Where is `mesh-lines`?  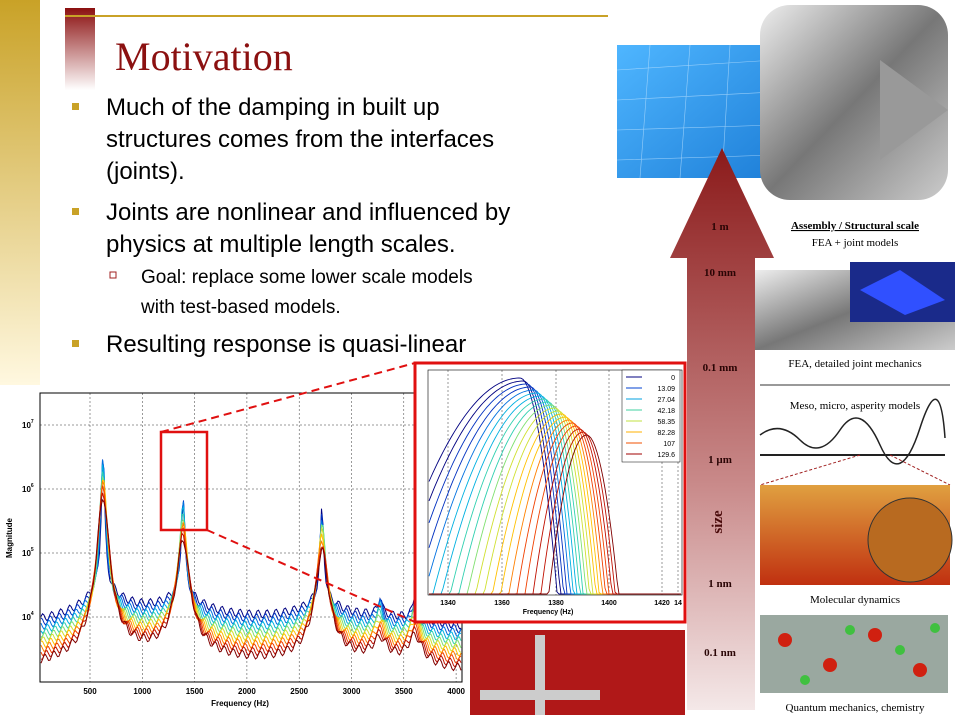
mesh-lines is located at coordinates (696, 111).